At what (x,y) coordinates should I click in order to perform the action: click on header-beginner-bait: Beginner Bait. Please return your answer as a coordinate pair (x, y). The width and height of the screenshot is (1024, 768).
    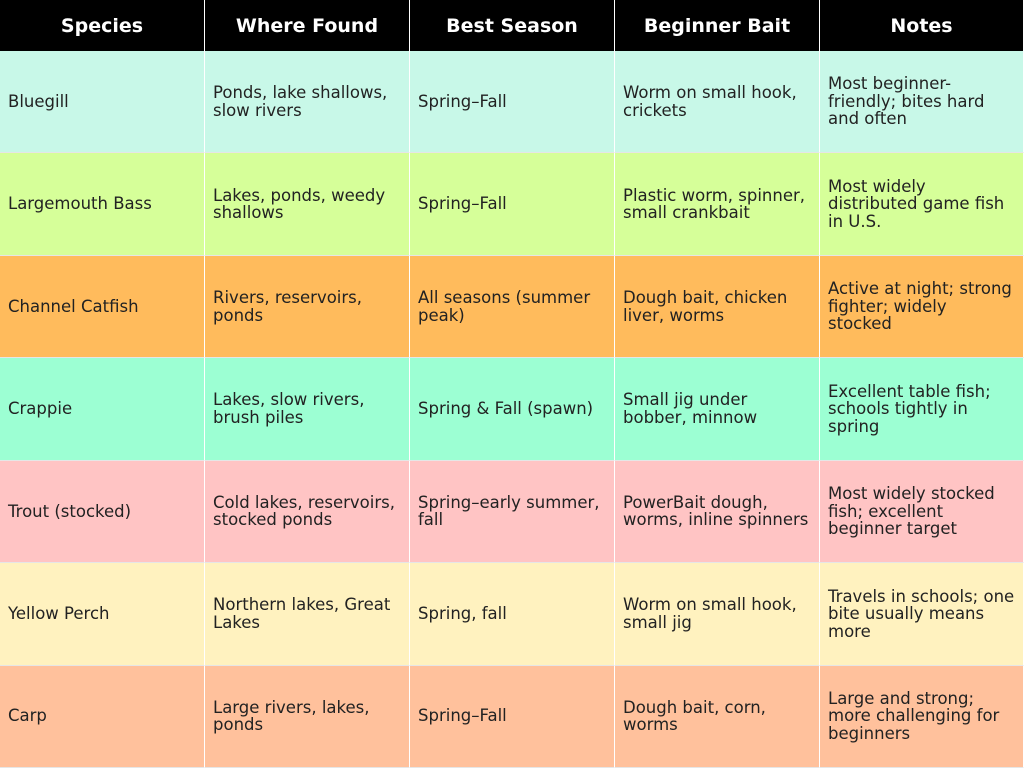
    Looking at the image, I should click on (717, 25).